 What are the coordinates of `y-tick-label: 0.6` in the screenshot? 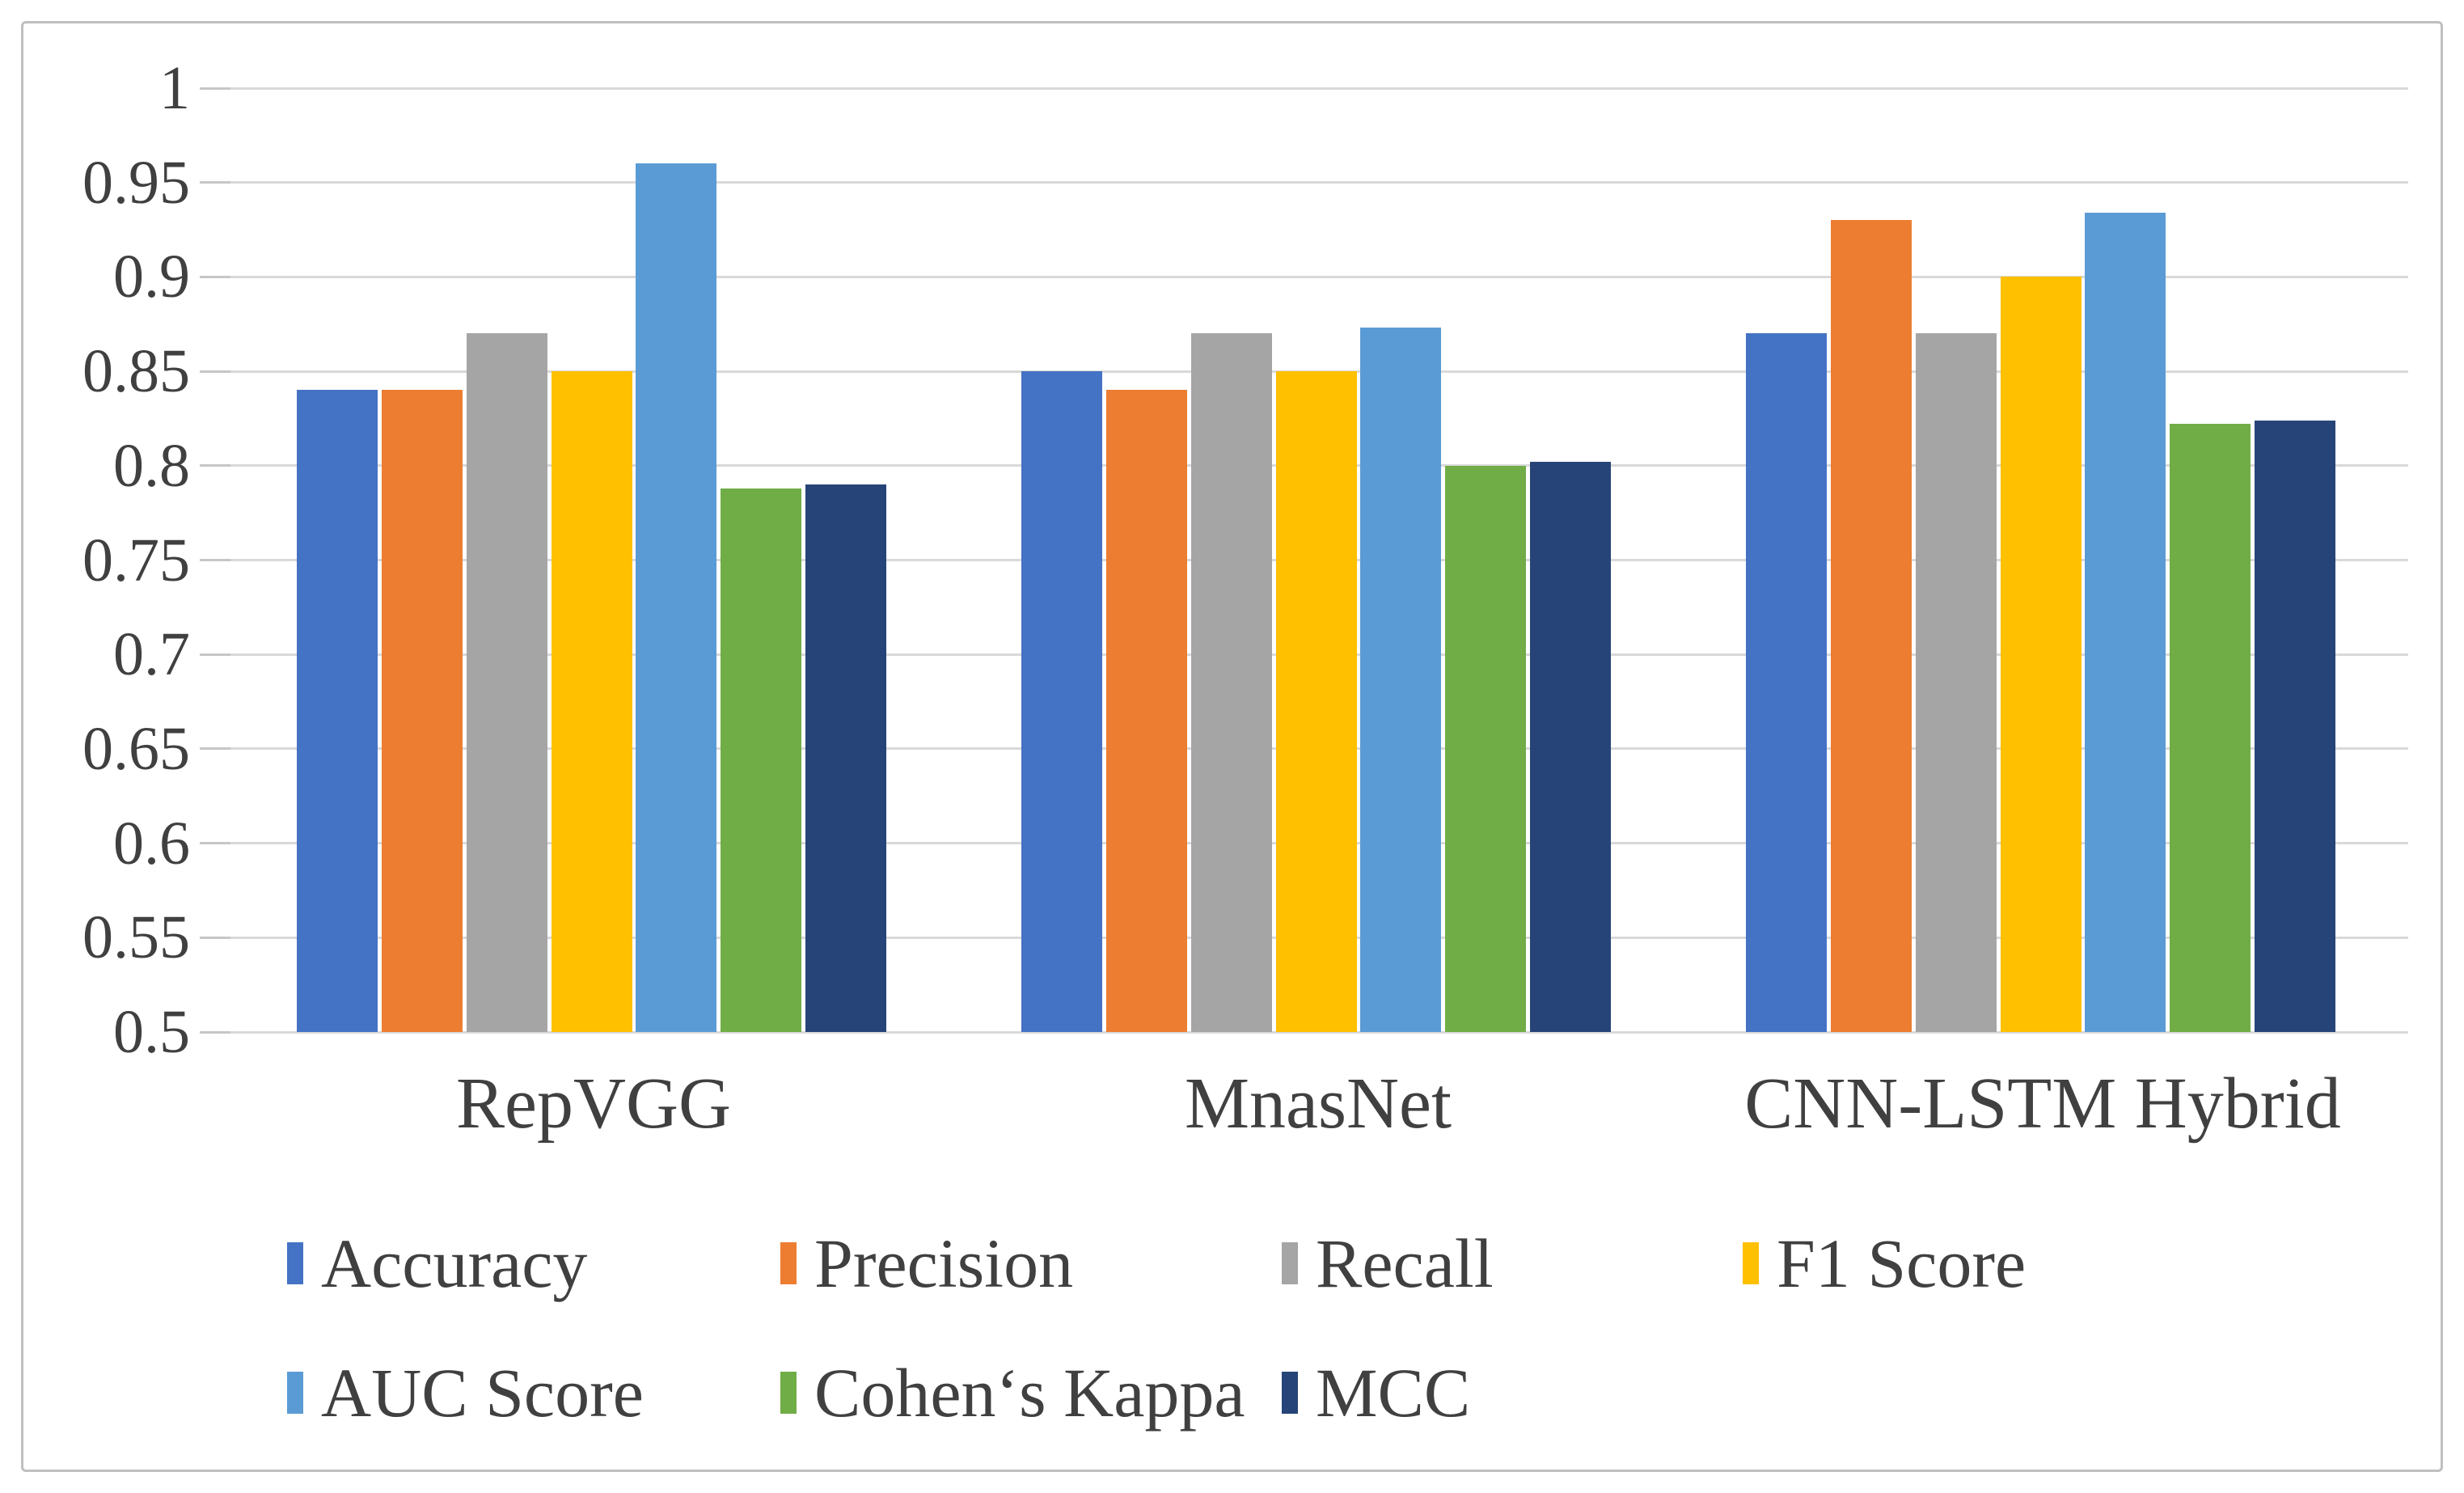 It's located at (151, 844).